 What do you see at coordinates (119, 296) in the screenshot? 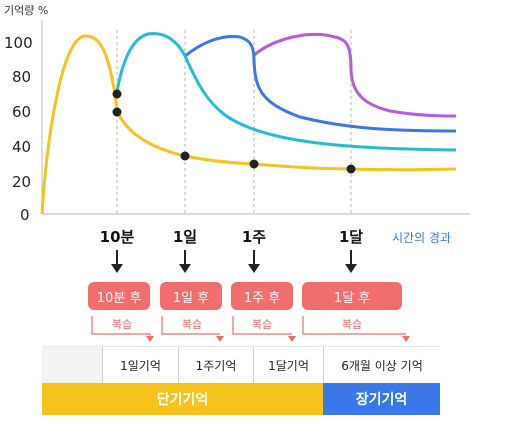
I see `badge-10min: 10분 후` at bounding box center [119, 296].